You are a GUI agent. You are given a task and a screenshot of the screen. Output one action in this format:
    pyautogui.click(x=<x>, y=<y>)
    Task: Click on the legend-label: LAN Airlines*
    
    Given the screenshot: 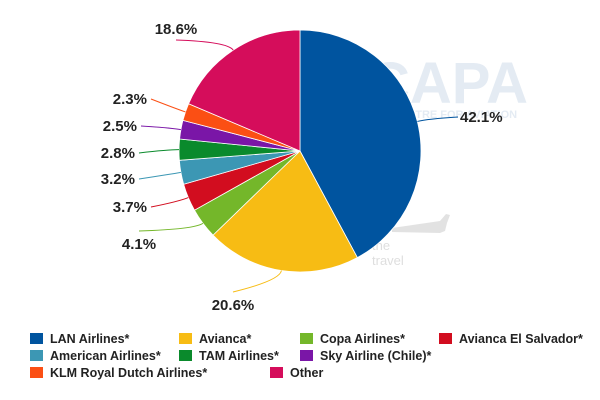 What is the action you would take?
    pyautogui.click(x=90, y=338)
    